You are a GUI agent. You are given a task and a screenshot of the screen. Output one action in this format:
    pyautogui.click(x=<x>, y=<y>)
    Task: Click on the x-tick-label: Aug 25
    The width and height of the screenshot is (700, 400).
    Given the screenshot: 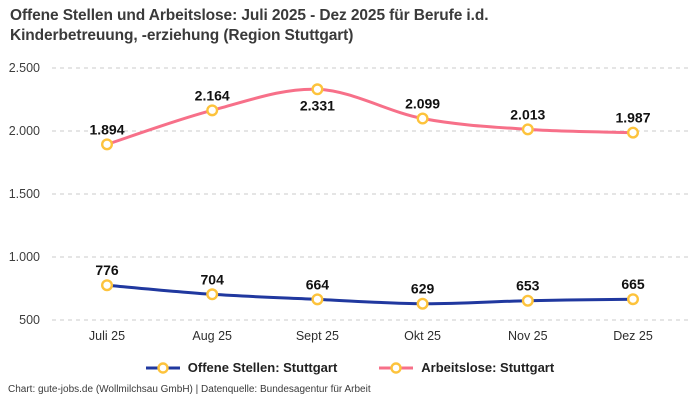 What is the action you would take?
    pyautogui.click(x=212, y=336)
    